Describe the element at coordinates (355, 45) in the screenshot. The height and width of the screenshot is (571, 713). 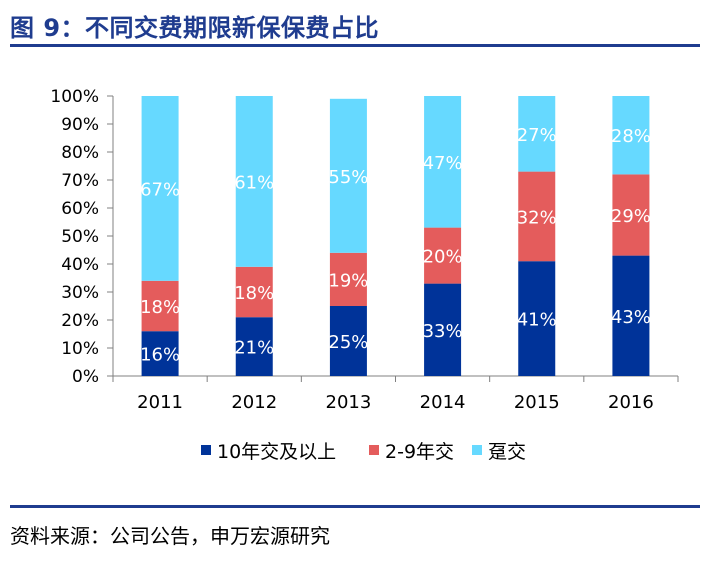
I see `title-underline` at that location.